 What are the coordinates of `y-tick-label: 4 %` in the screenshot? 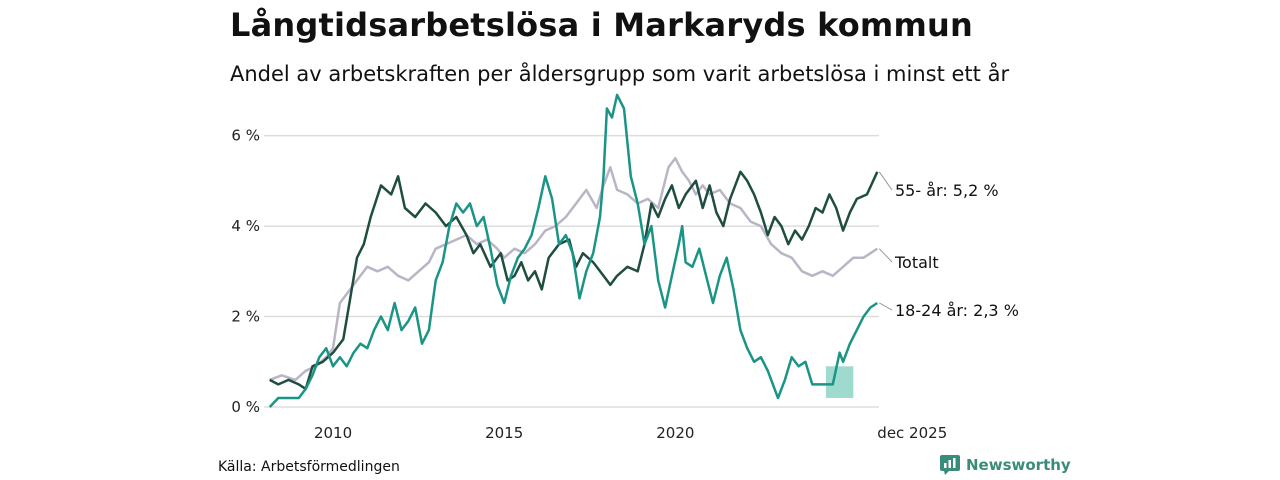 It's located at (245, 226).